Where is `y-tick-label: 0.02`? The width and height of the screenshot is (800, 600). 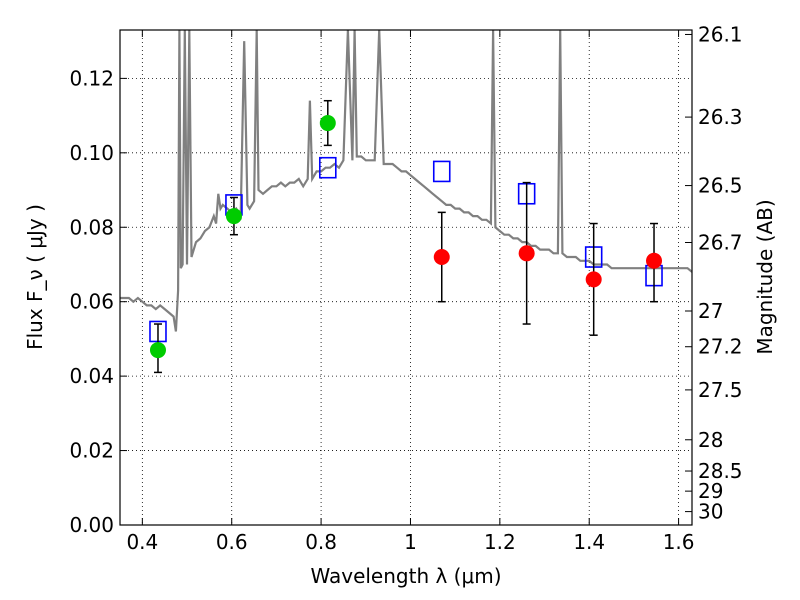
y-tick-label: 0.02 is located at coordinates (91, 451).